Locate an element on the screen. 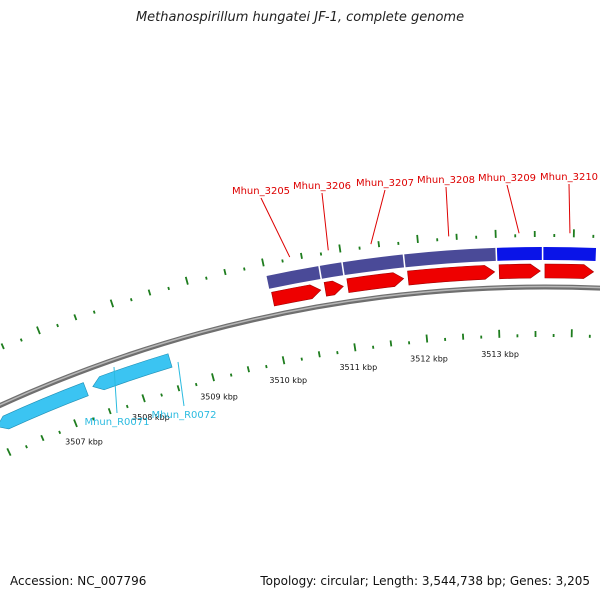  scale-label-3512: 3512 kbp is located at coordinates (429, 358).